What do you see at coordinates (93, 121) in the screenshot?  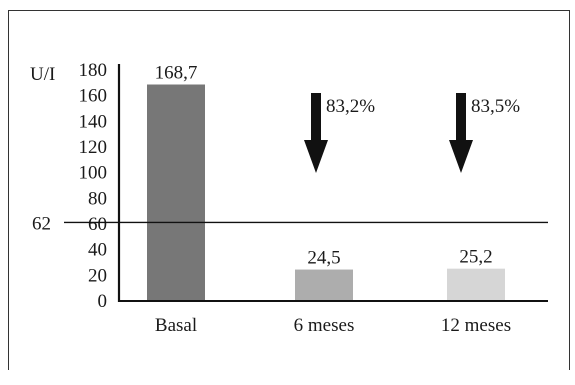 I see `y-tick-label: 140` at bounding box center [93, 121].